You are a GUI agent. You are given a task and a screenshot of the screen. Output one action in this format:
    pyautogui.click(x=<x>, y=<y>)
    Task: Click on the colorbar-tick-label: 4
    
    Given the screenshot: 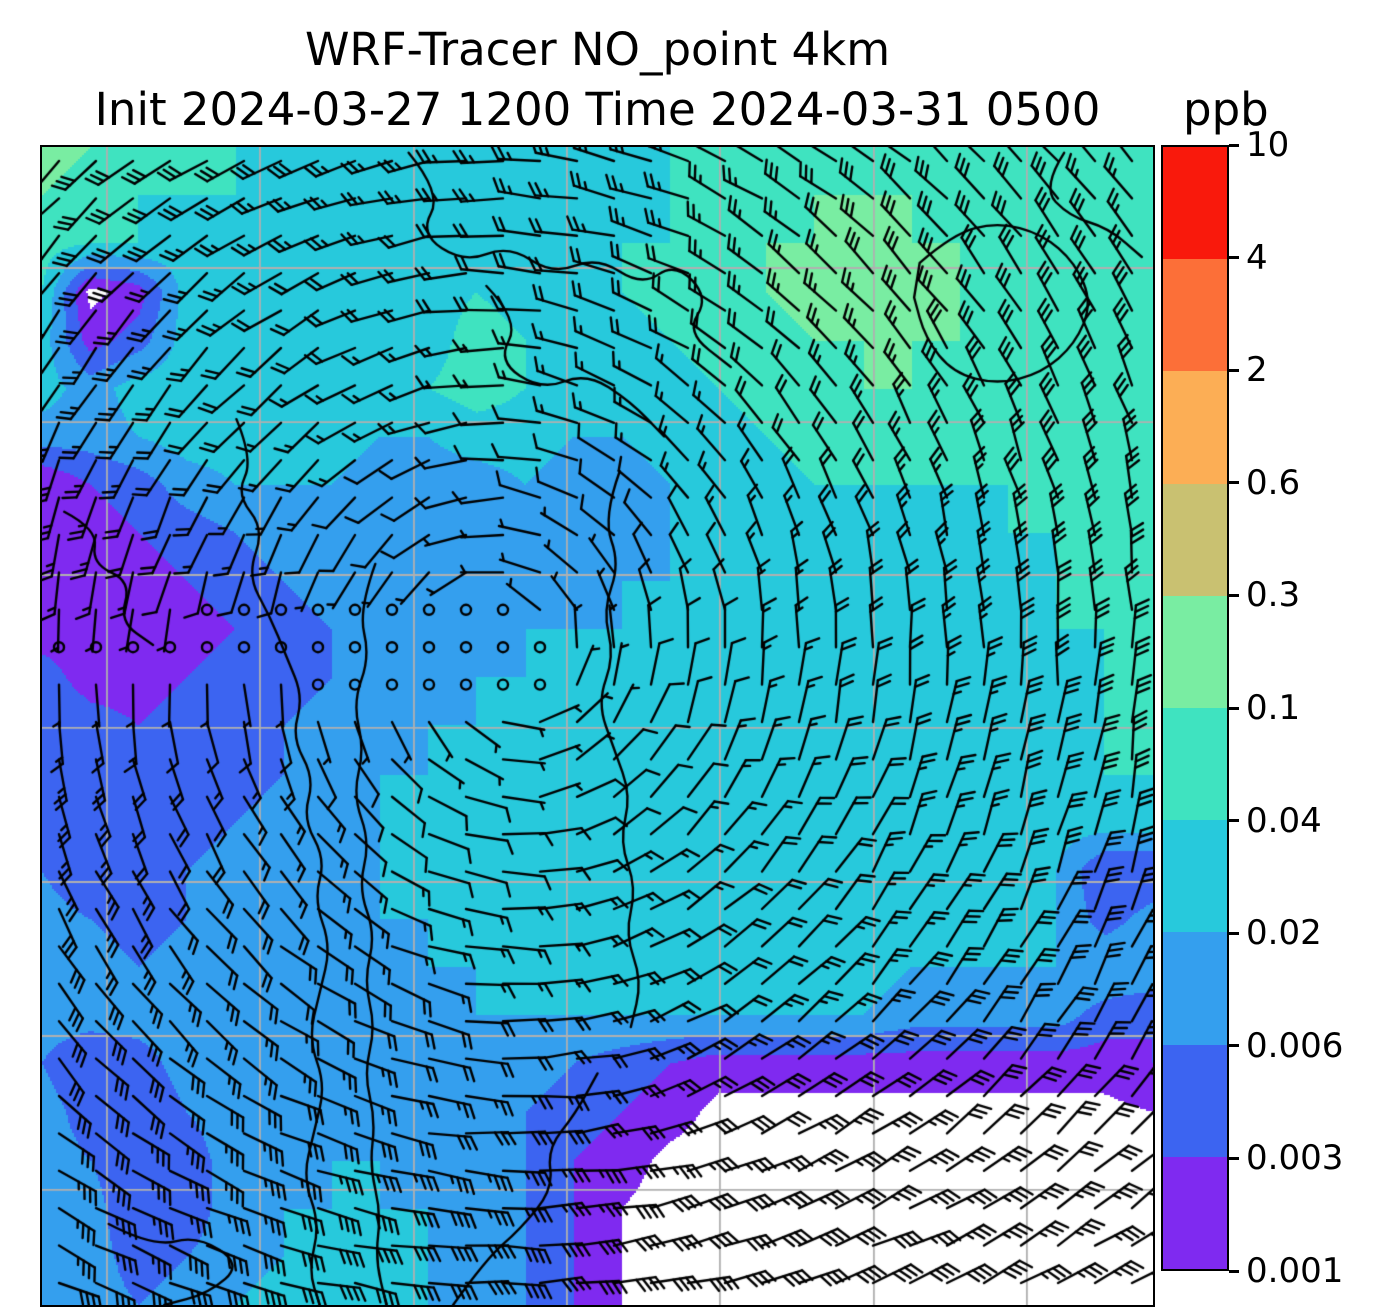 What is the action you would take?
    pyautogui.click(x=1257, y=257)
    